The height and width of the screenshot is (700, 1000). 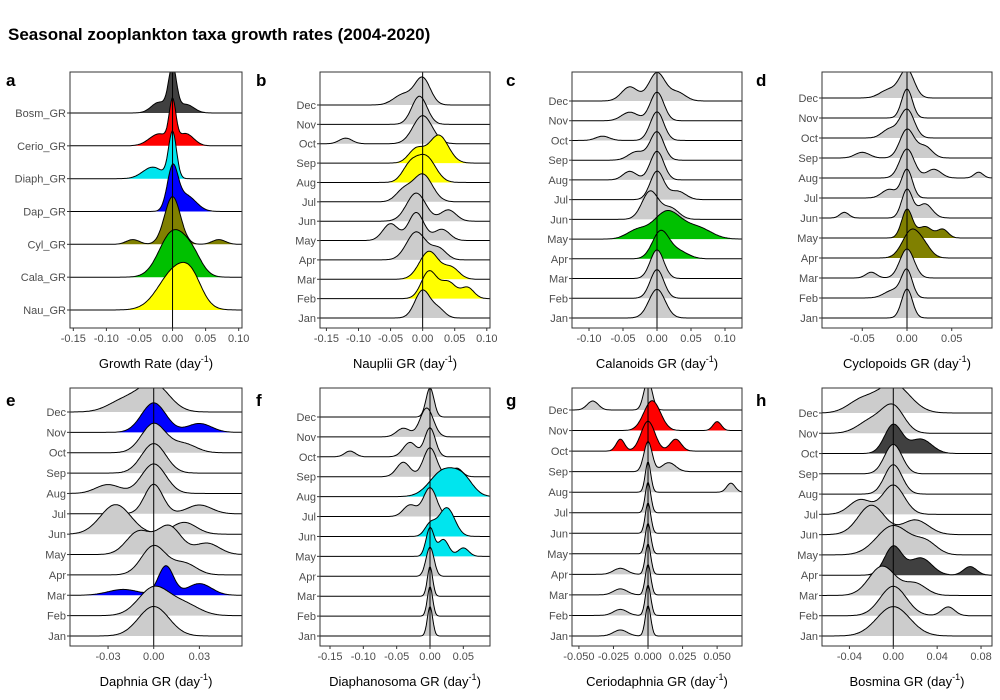 I want to click on x-axis-label: Growth Rate (day-1), so click(x=156, y=362).